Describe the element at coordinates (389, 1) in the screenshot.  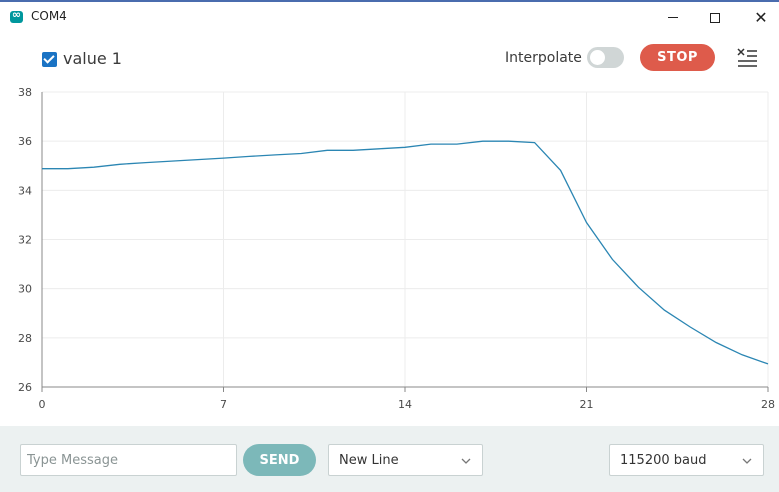
I see `title-bar-accent` at that location.